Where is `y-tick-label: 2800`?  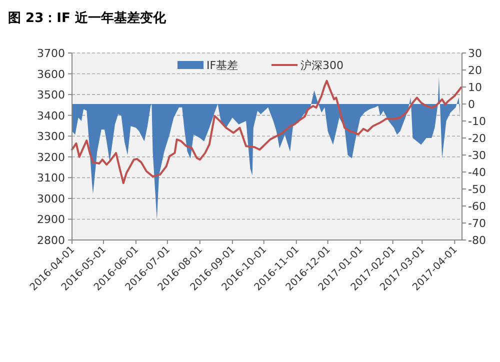
y-tick-label: 2800 is located at coordinates (51, 240).